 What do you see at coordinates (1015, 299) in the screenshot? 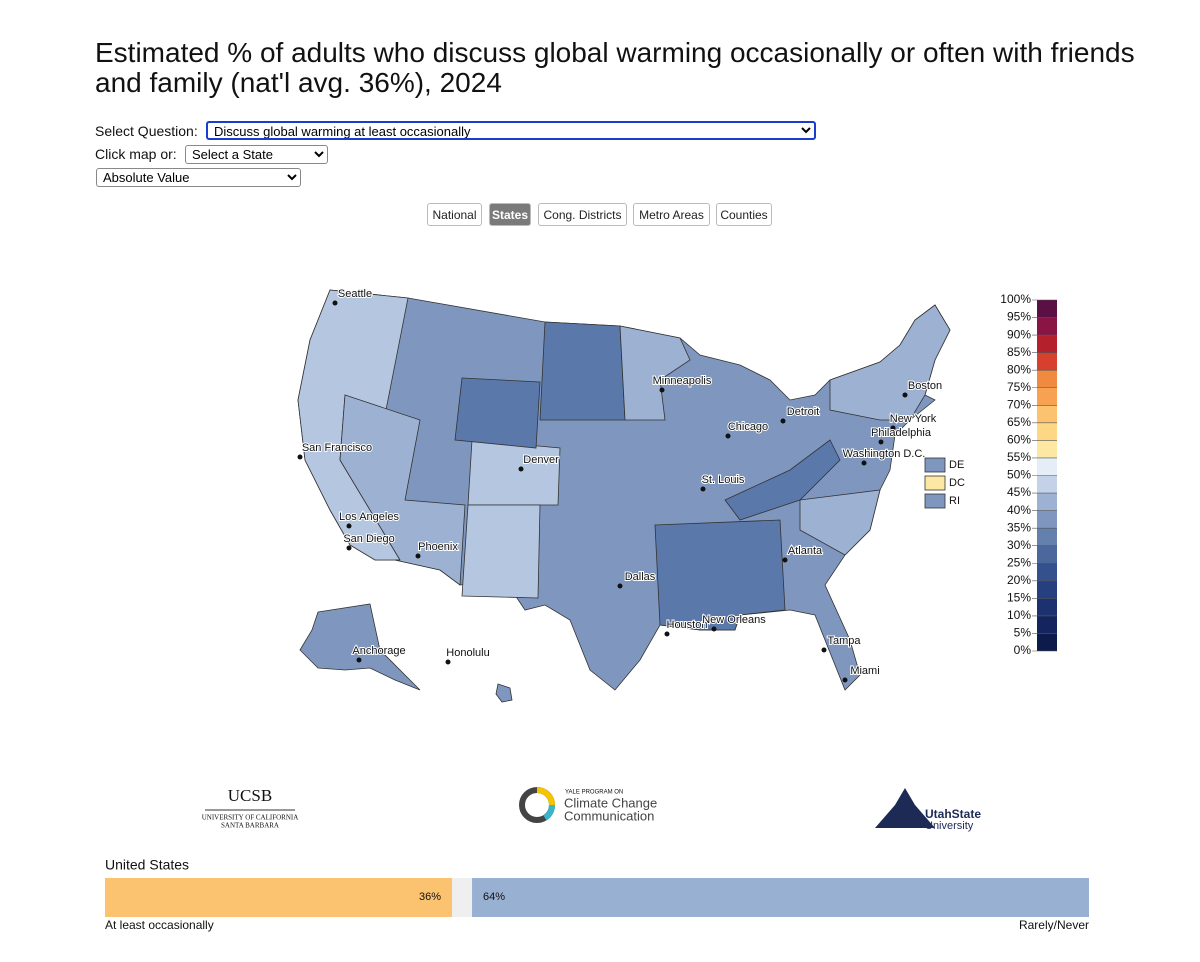
I see `legend-tick-label: 100%` at bounding box center [1015, 299].